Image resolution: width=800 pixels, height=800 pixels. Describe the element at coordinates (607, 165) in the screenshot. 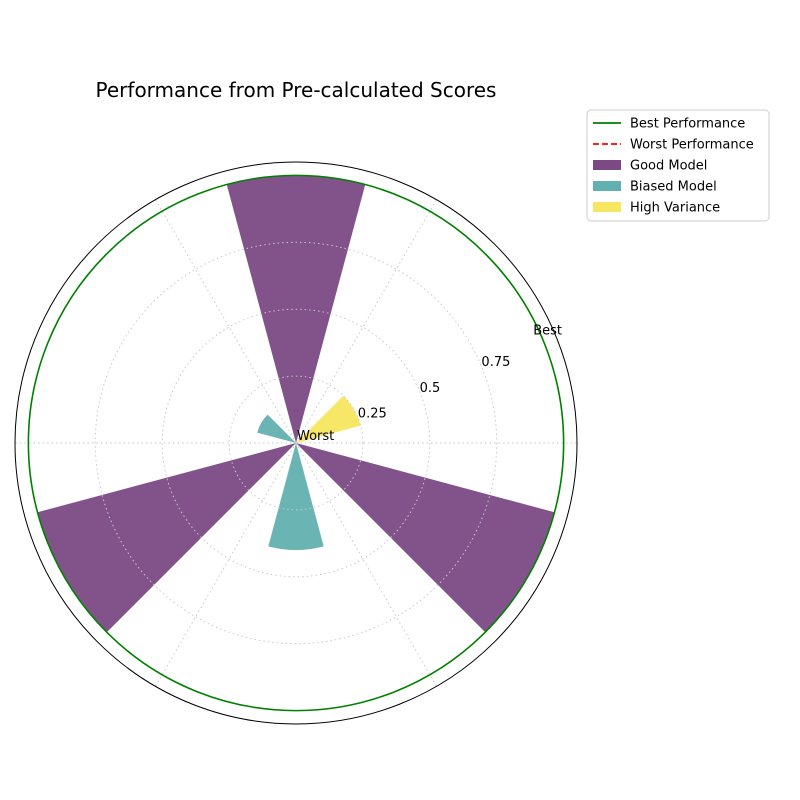

I see `legend-swatch-good-model` at that location.